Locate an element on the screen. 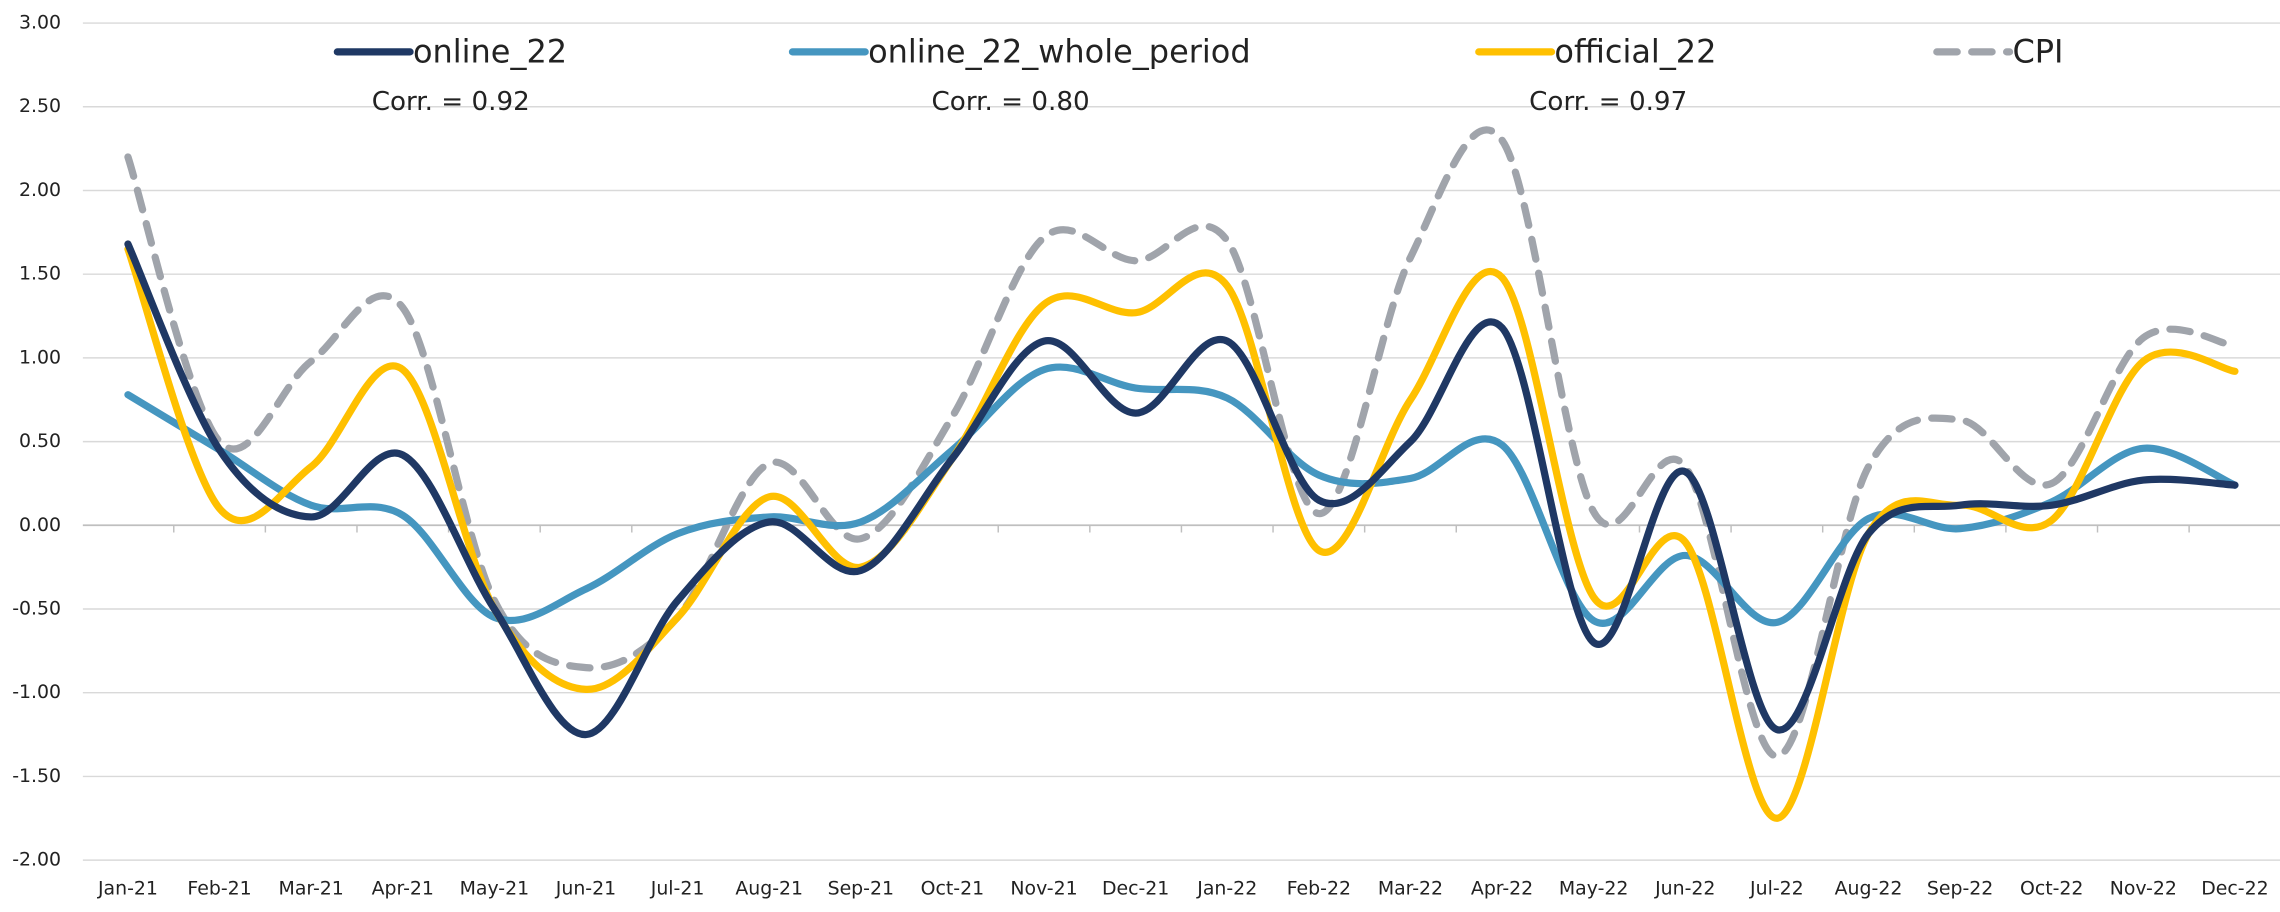  annotation: Corr. = 0.80 is located at coordinates (1011, 102).